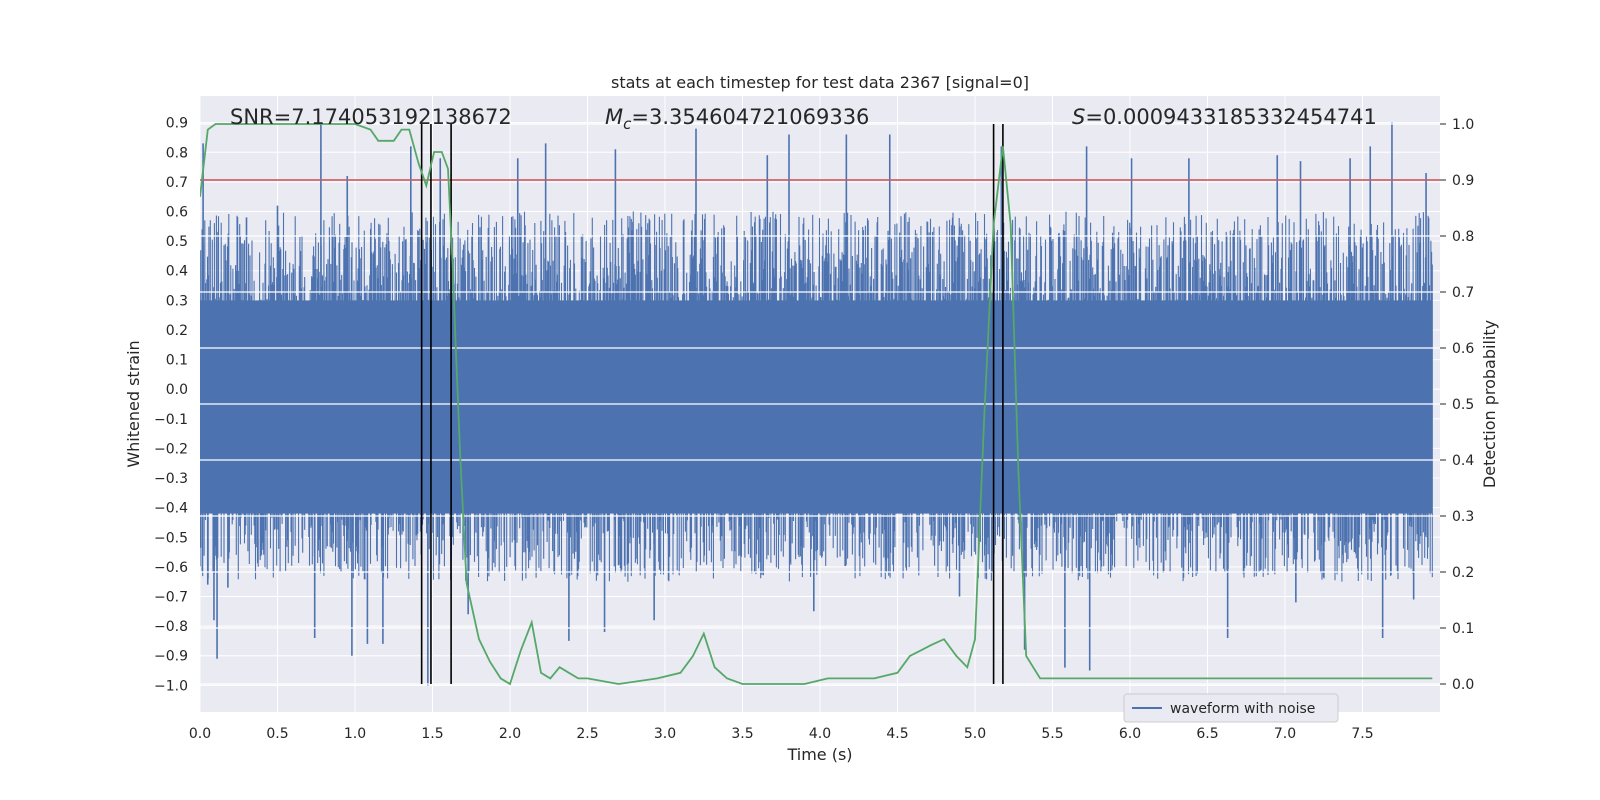  Describe the element at coordinates (177, 331) in the screenshot. I see `y-left-tick-label: 0.2` at that location.